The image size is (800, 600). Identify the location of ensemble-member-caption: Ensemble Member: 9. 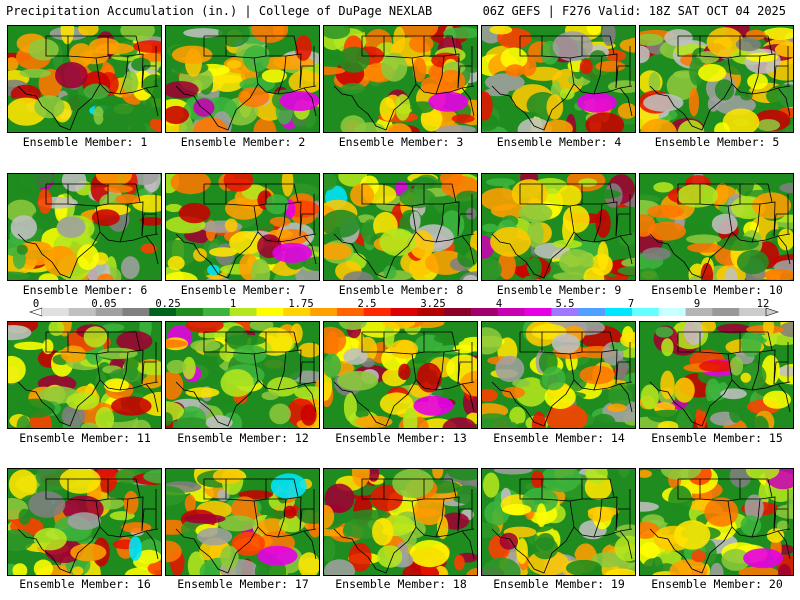
(559, 290).